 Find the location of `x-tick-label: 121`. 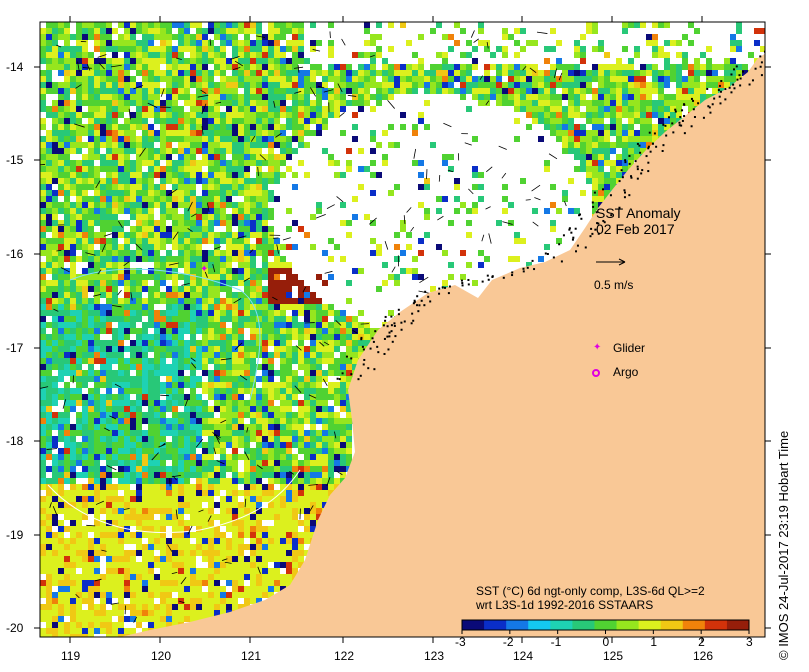

x-tick-label: 121 is located at coordinates (251, 656).